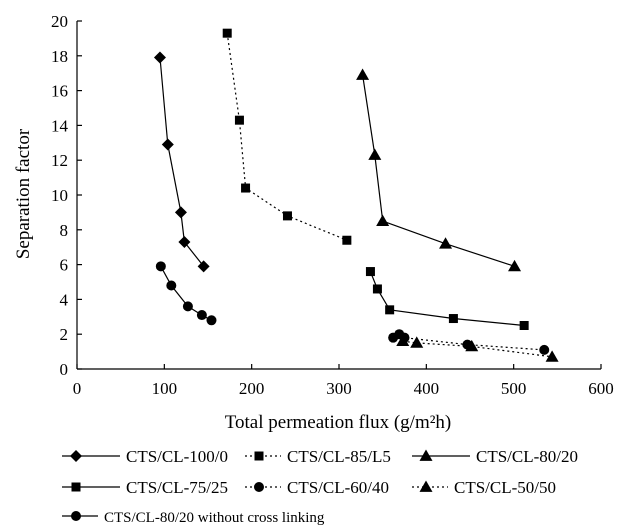  I want to click on x-tick-label: 400, so click(427, 388).